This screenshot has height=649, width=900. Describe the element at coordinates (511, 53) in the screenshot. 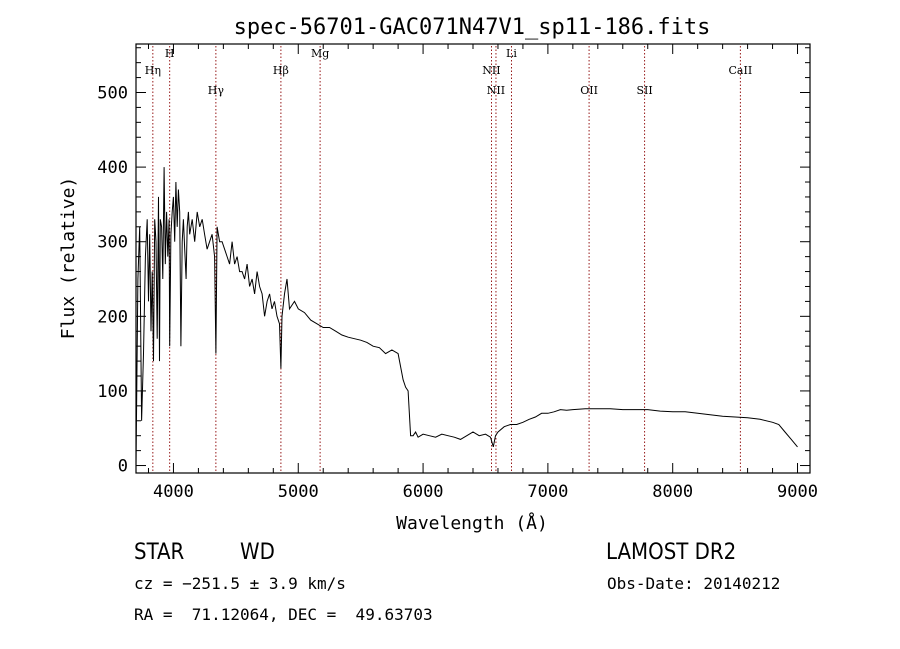

I see `spectral-line-label: Li` at that location.